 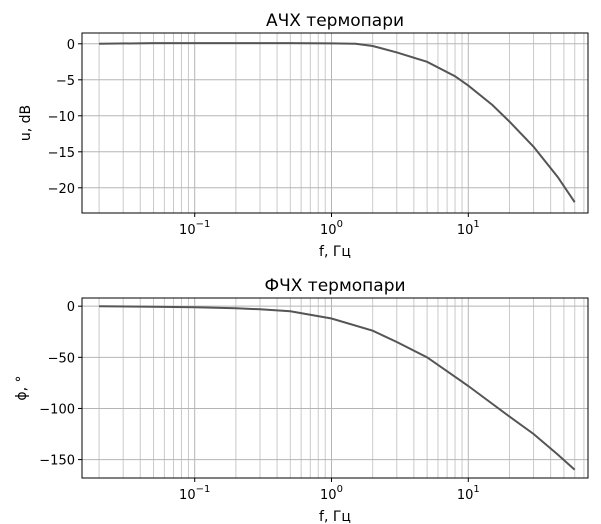 What do you see at coordinates (65, 81) in the screenshot?
I see `amplitude-y-tick-label: −5` at bounding box center [65, 81].